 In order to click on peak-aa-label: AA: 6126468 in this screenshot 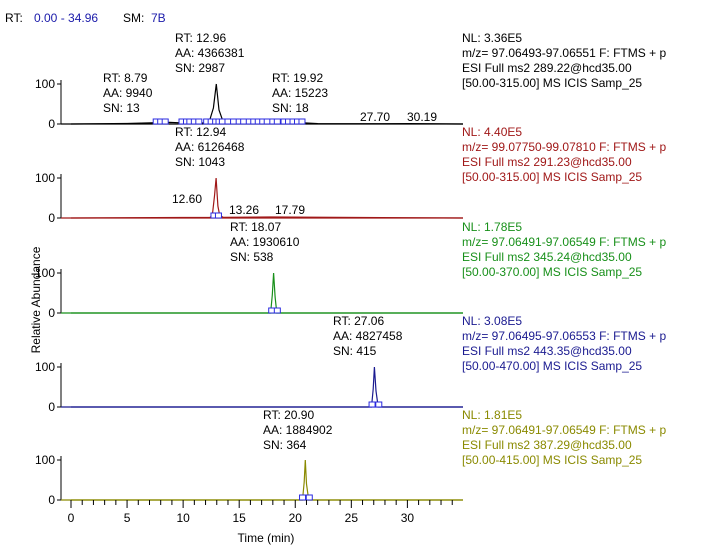, I will do `click(210, 147)`.